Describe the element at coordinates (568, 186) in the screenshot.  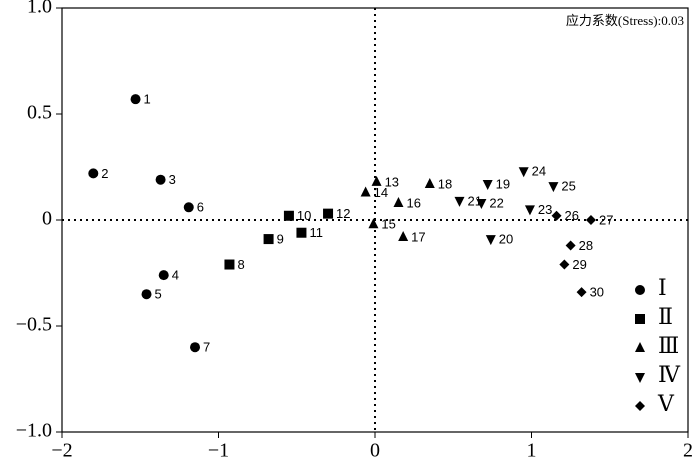
I see `point-label: 25` at that location.